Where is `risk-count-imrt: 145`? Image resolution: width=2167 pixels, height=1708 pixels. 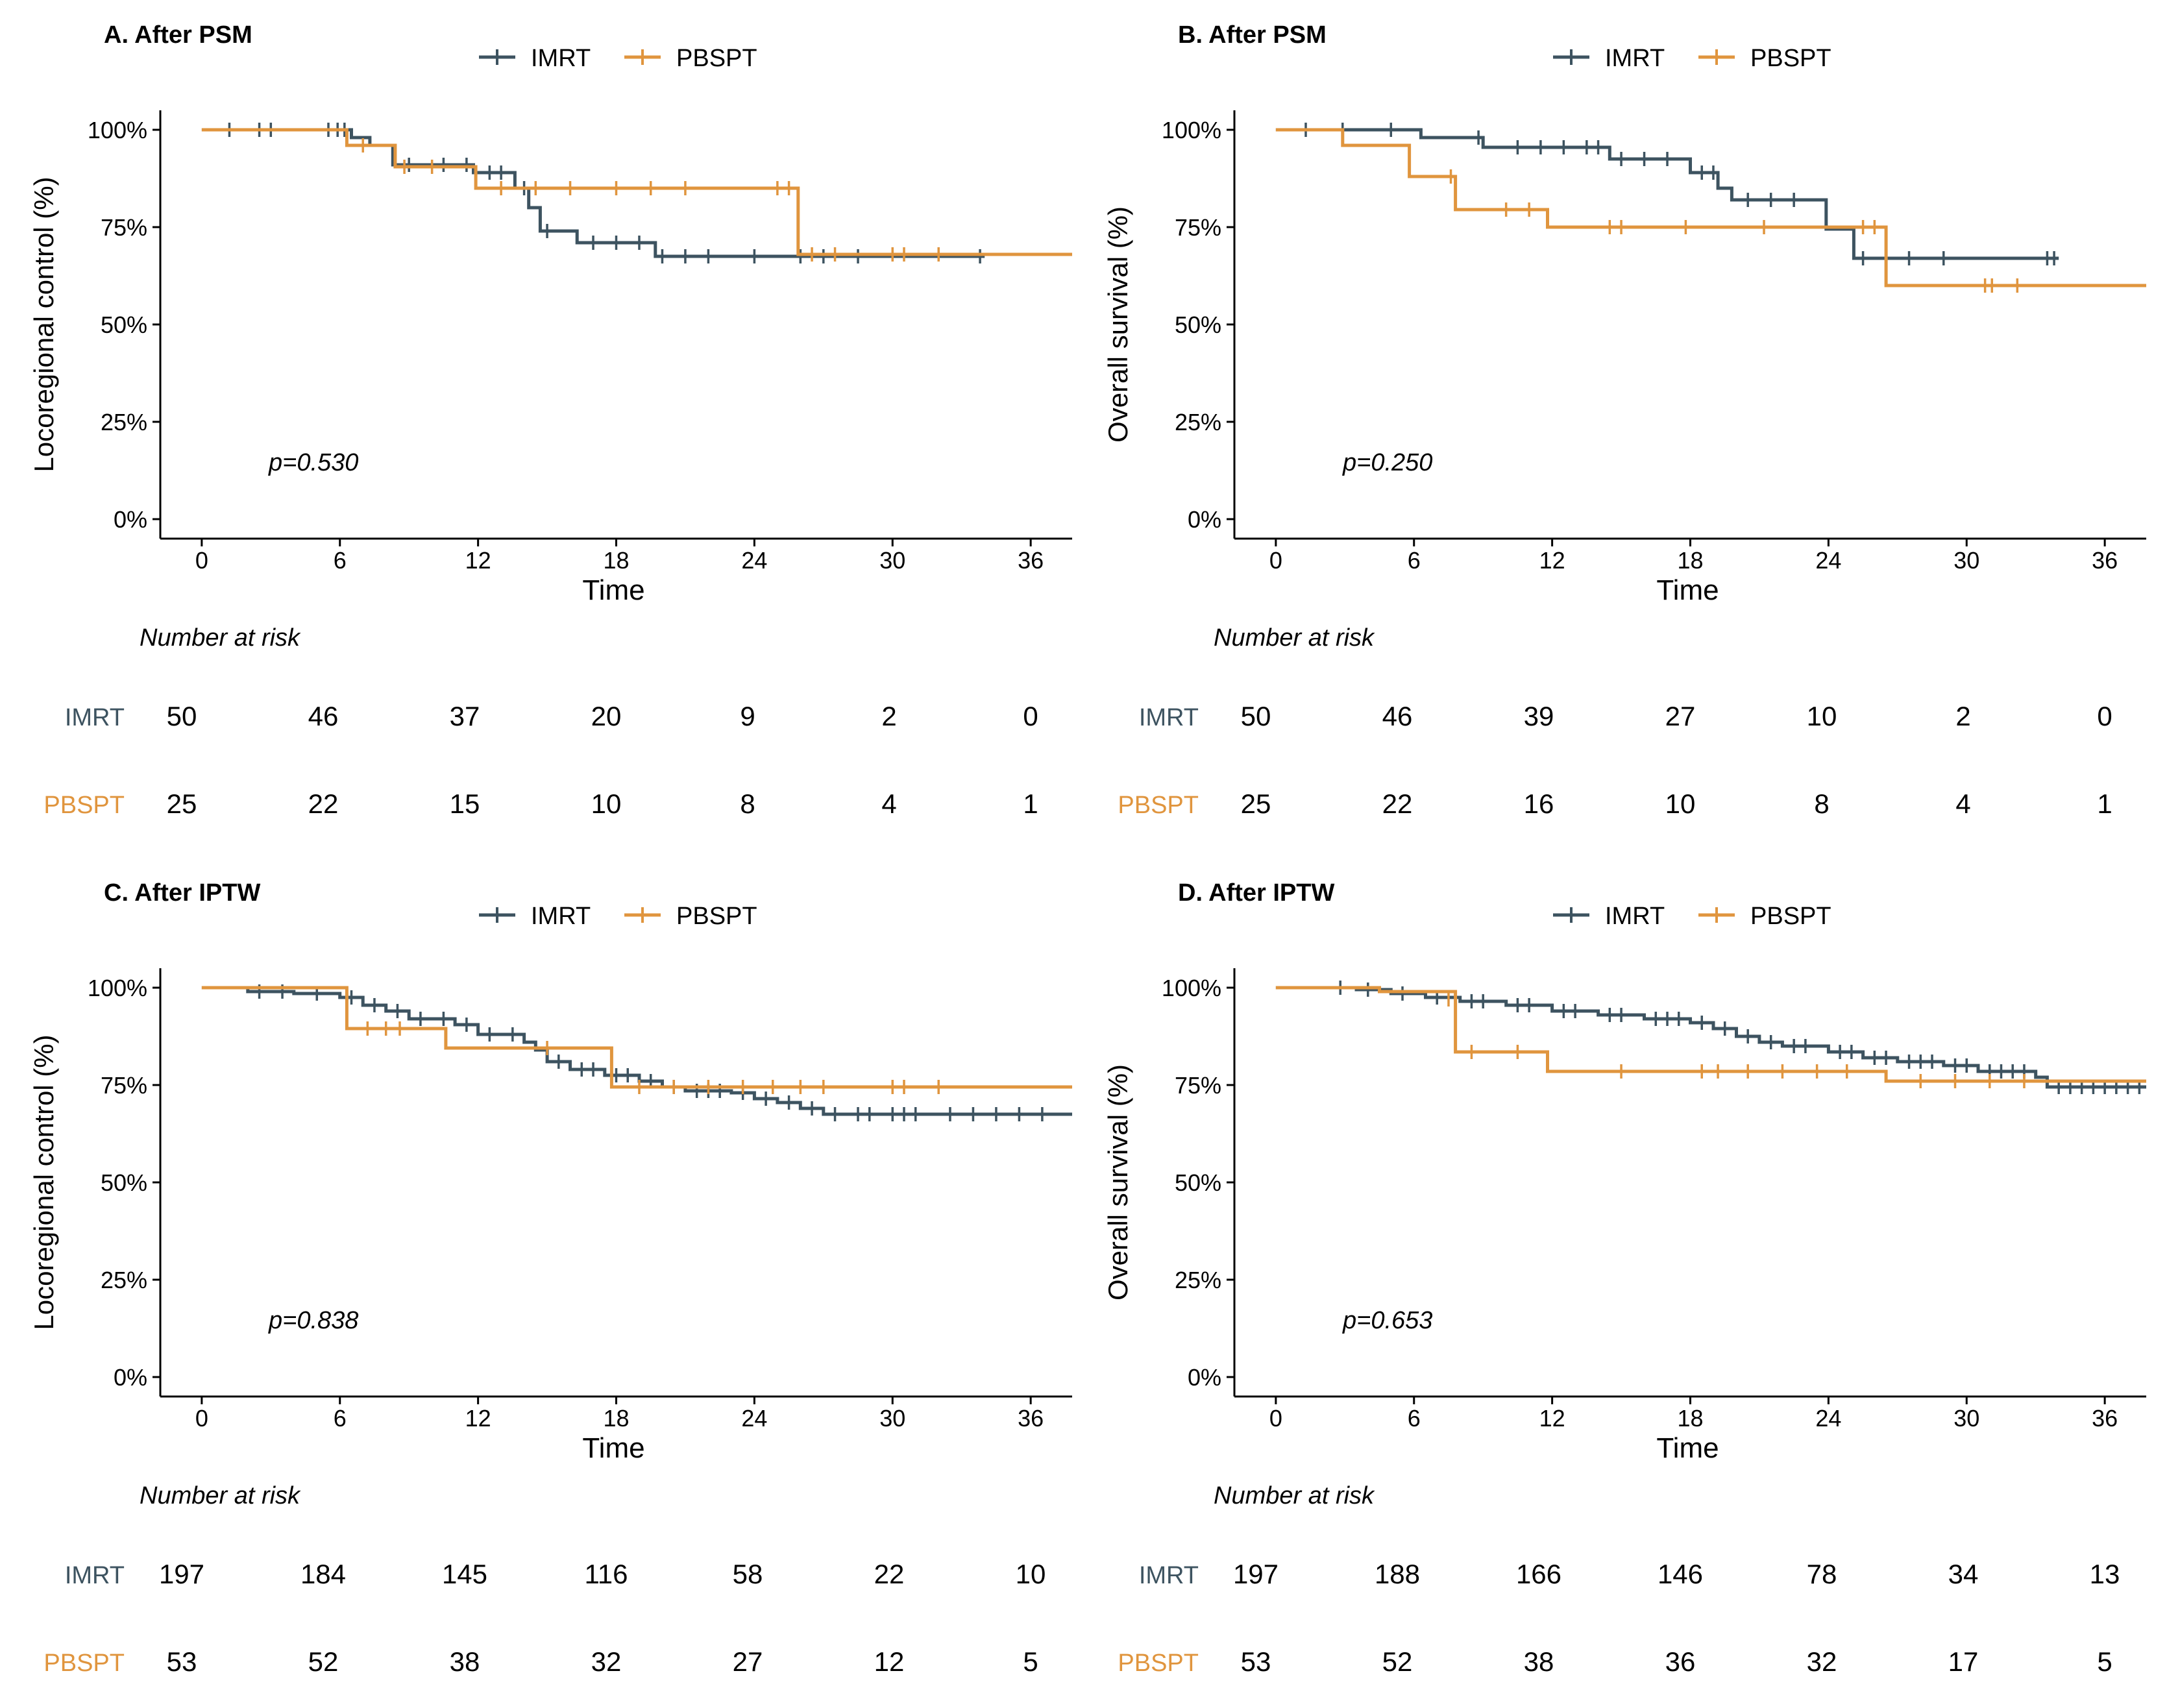 risk-count-imrt: 145 is located at coordinates (464, 1574).